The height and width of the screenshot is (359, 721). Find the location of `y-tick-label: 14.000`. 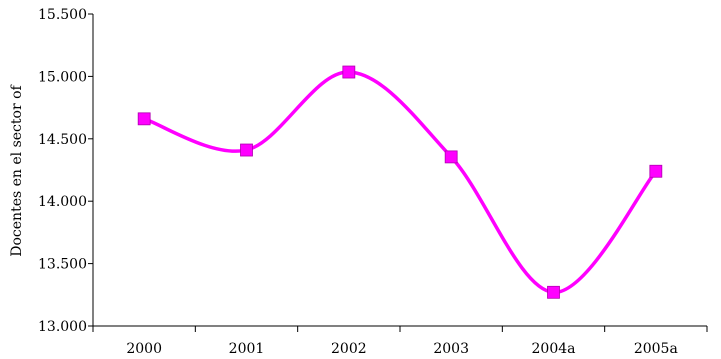

y-tick-label: 14.000 is located at coordinates (62, 202).